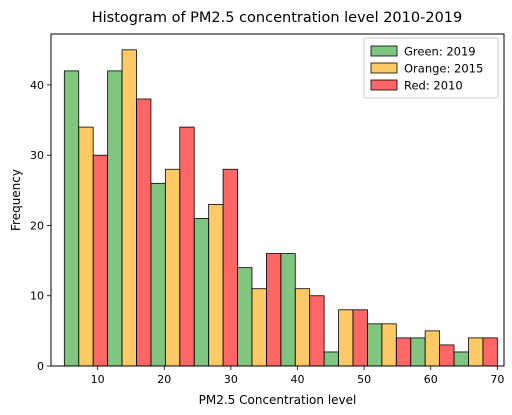 The height and width of the screenshot is (415, 512). Describe the element at coordinates (231, 379) in the screenshot. I see `x-tick-label: 30` at that location.